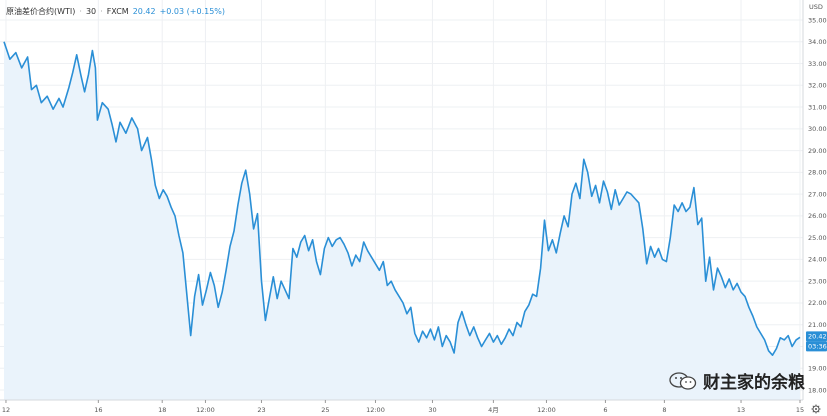 This screenshot has width=827, height=416. Describe the element at coordinates (493, 410) in the screenshot. I see `x-tick-label: 4月` at that location.